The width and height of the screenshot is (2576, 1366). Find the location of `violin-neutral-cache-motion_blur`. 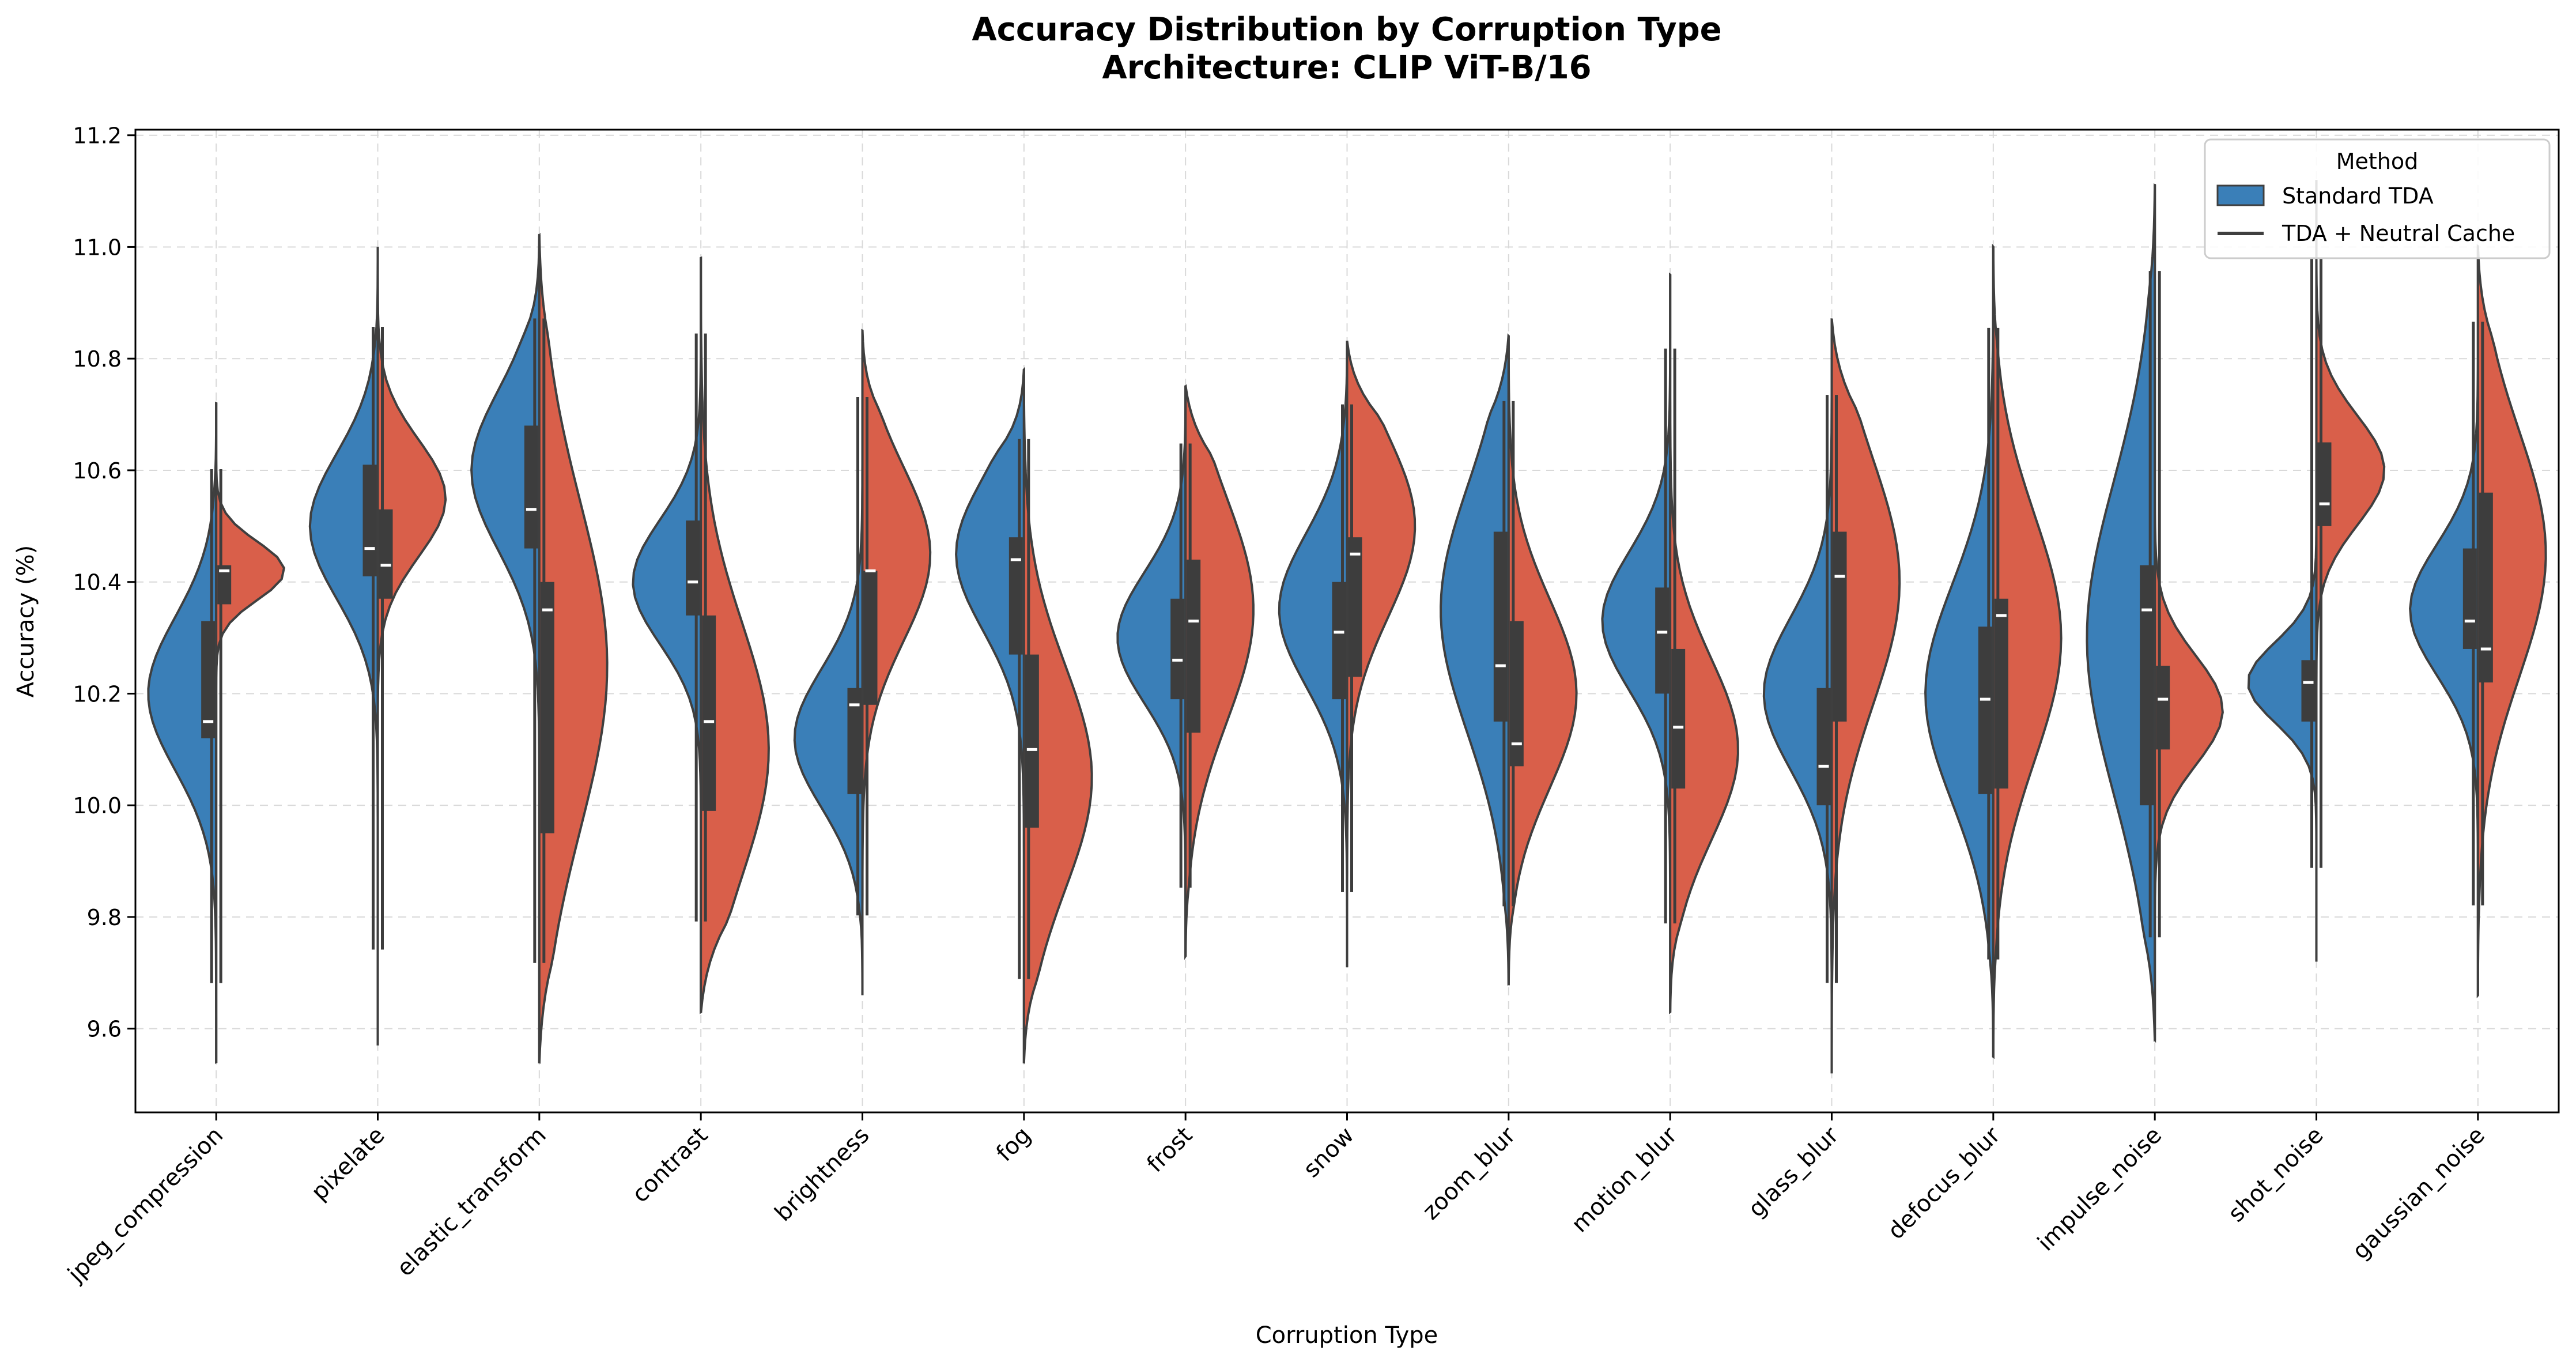

violin-neutral-cache-motion_blur is located at coordinates (1704, 643).